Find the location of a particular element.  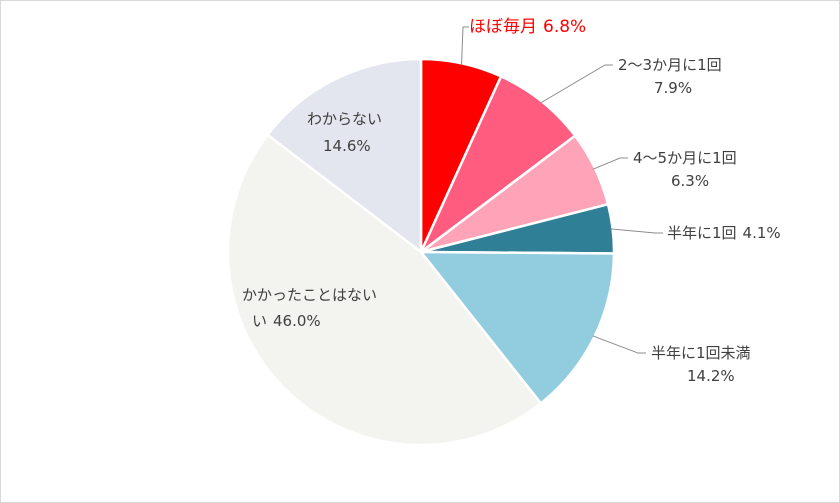

value-slice-6: 14.6% is located at coordinates (347, 146).